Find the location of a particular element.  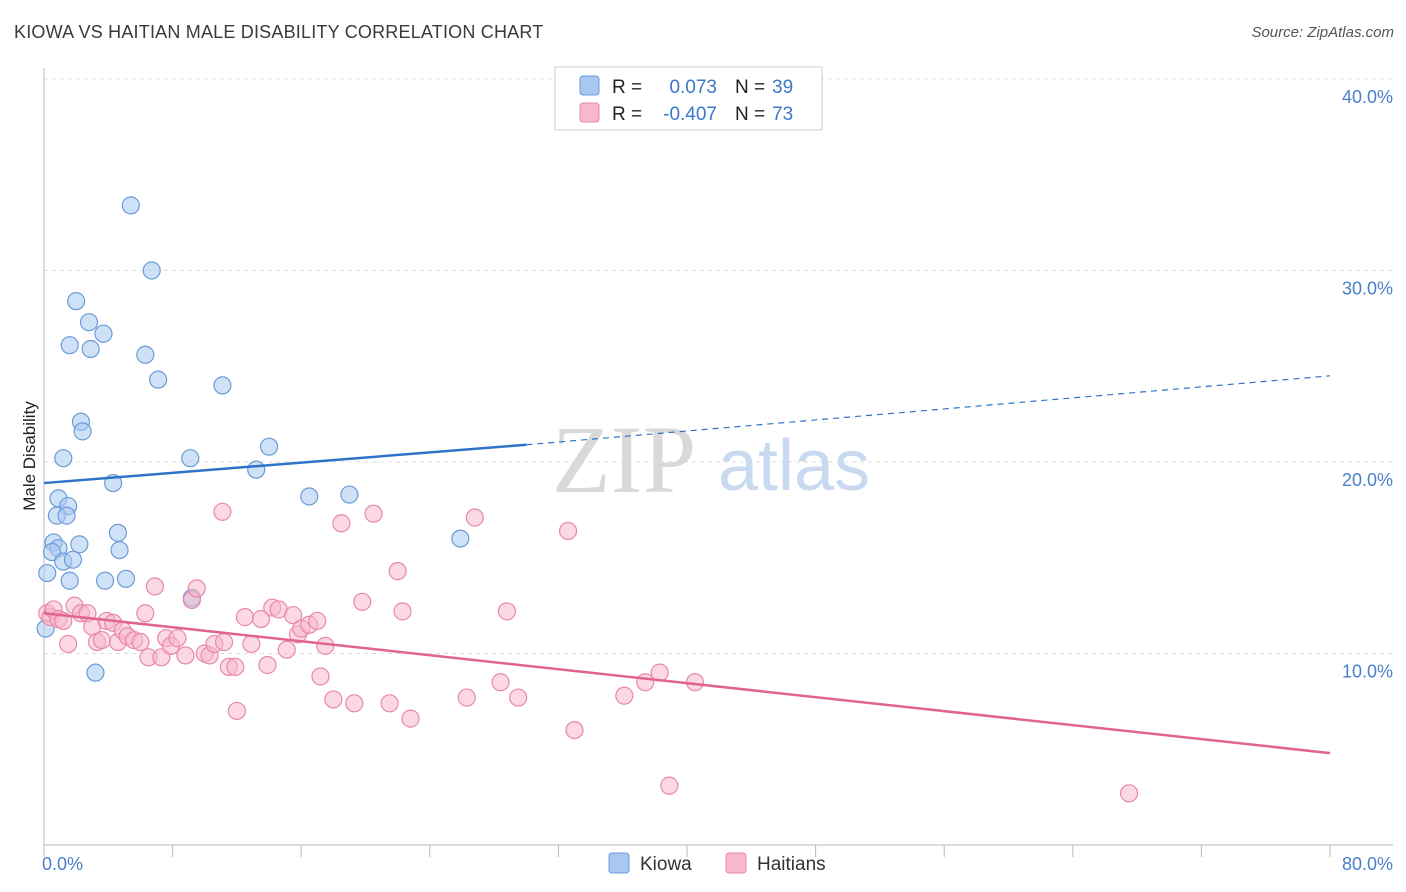

legend: R = 0.073 N = 39 R = -0.407 N = 73 is located at coordinates (688, 98).